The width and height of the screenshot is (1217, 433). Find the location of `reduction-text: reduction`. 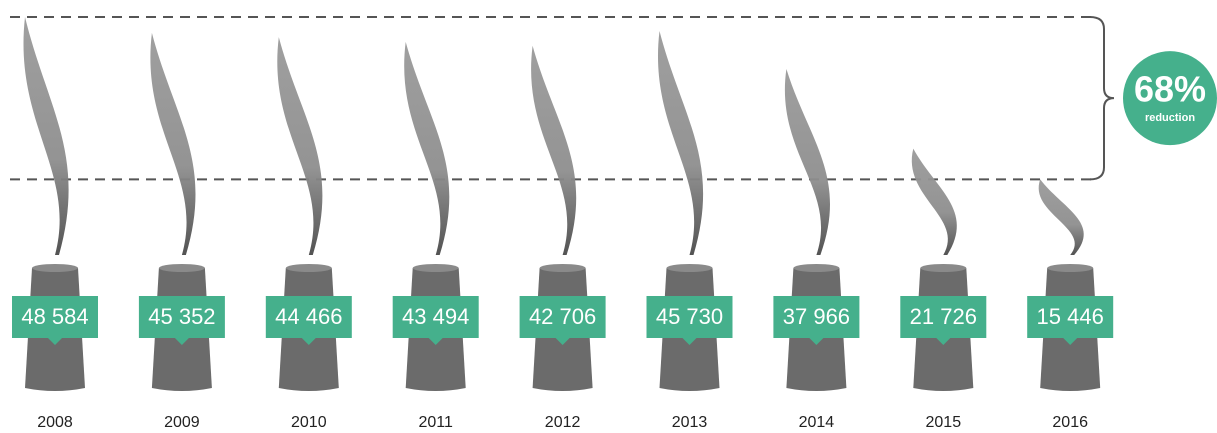

reduction-text: reduction is located at coordinates (1170, 118).